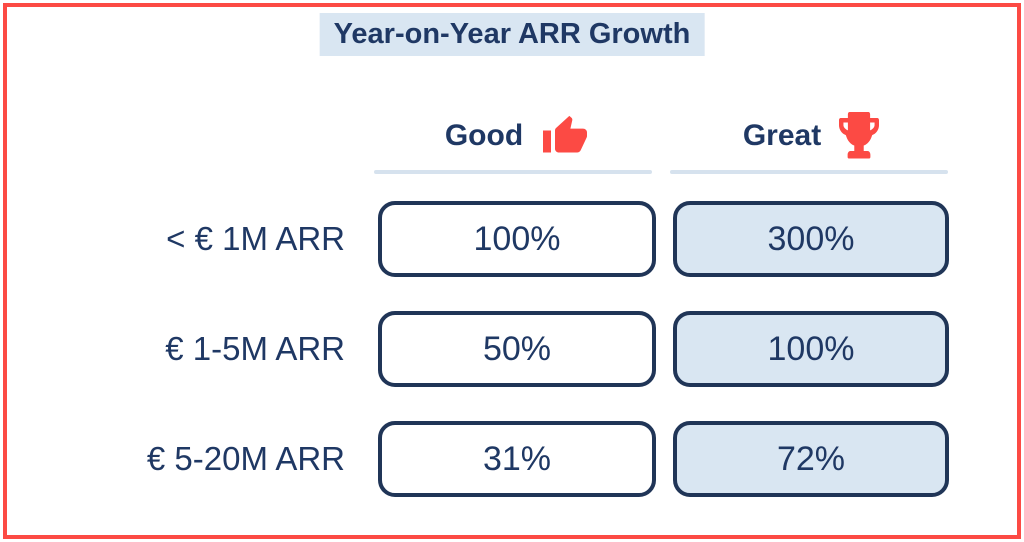  What do you see at coordinates (513, 172) in the screenshot?
I see `good-column-underline` at bounding box center [513, 172].